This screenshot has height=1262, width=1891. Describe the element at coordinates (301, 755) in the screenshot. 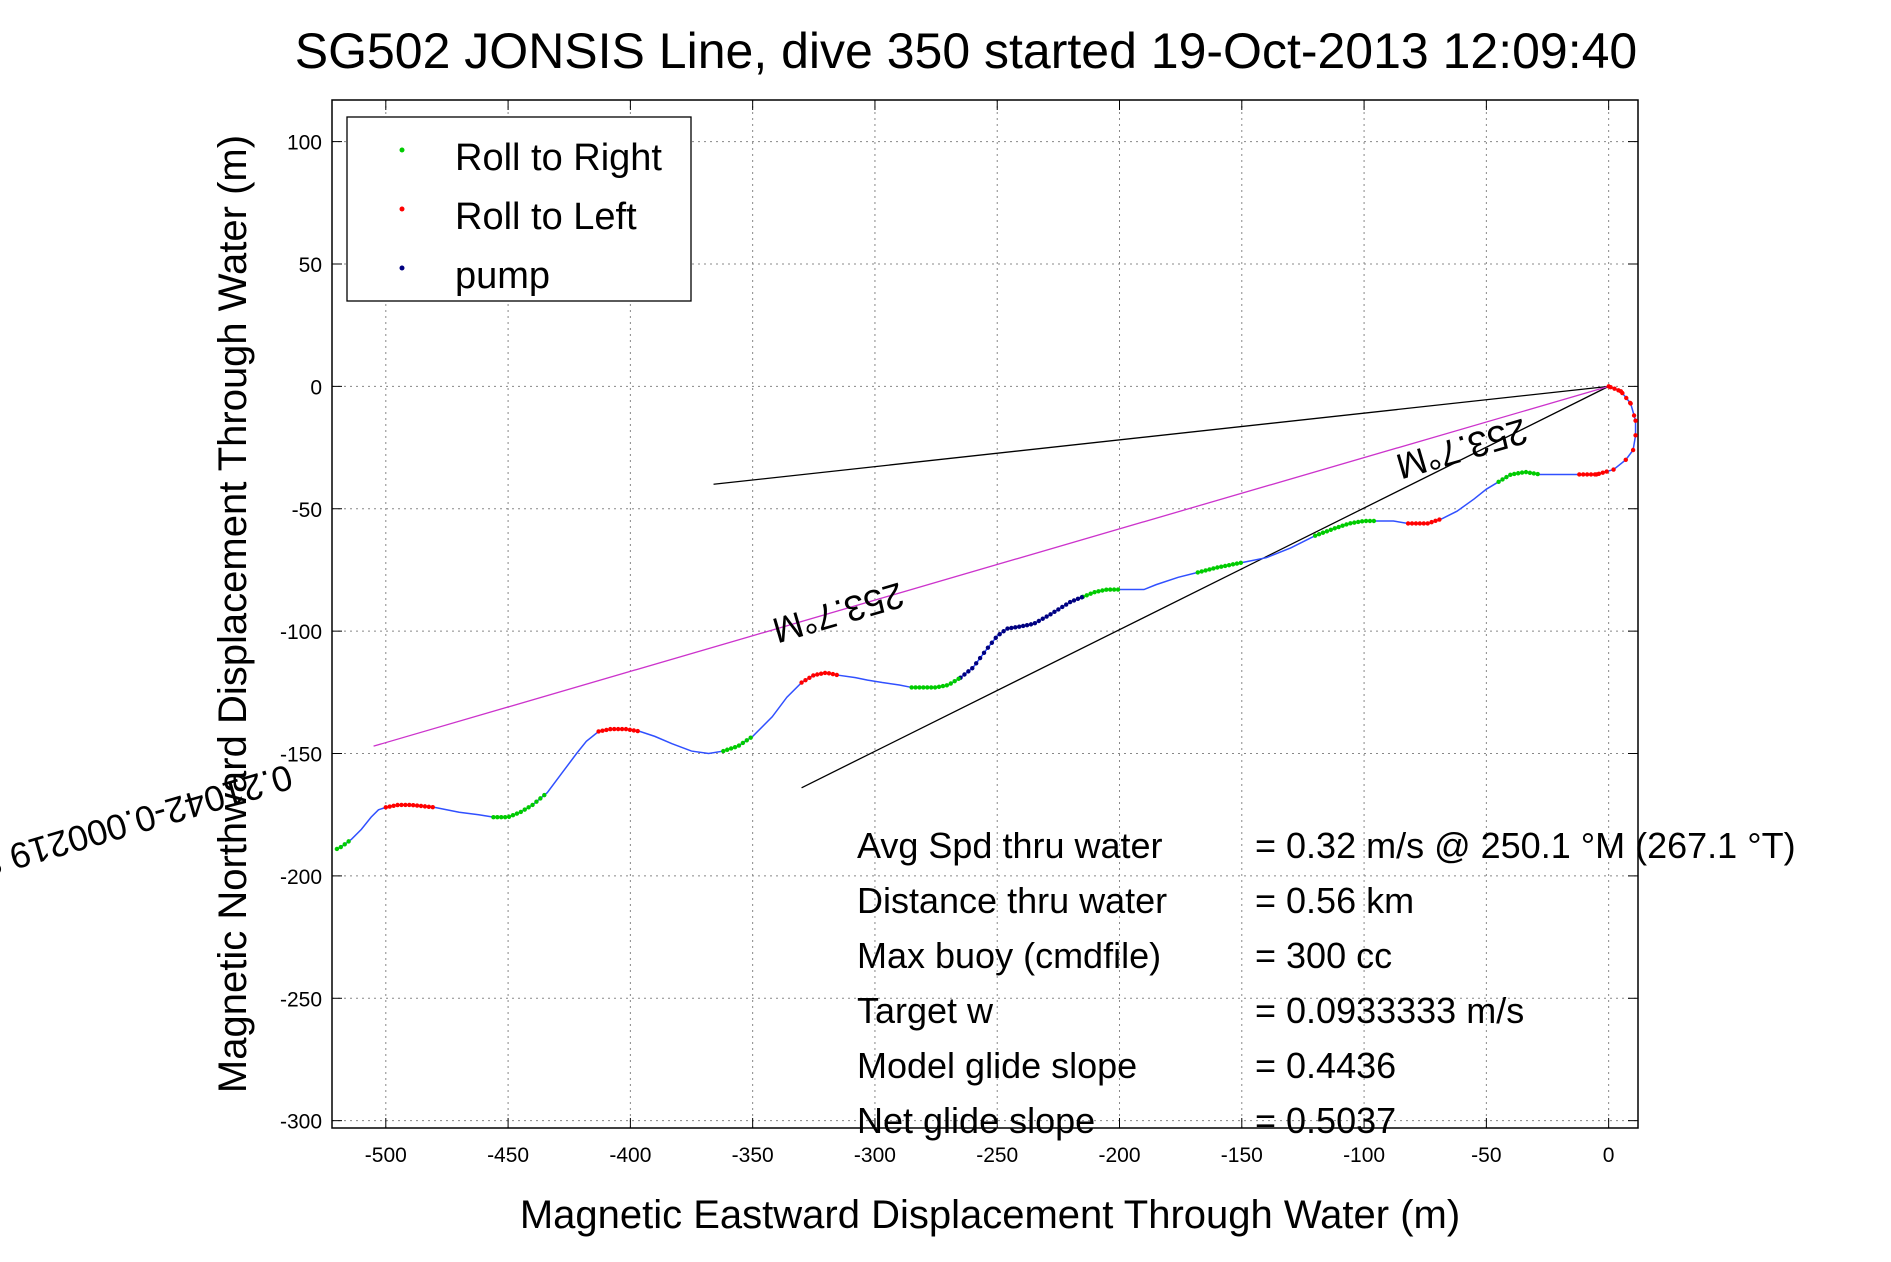

I see `y-tick-label: -150` at that location.